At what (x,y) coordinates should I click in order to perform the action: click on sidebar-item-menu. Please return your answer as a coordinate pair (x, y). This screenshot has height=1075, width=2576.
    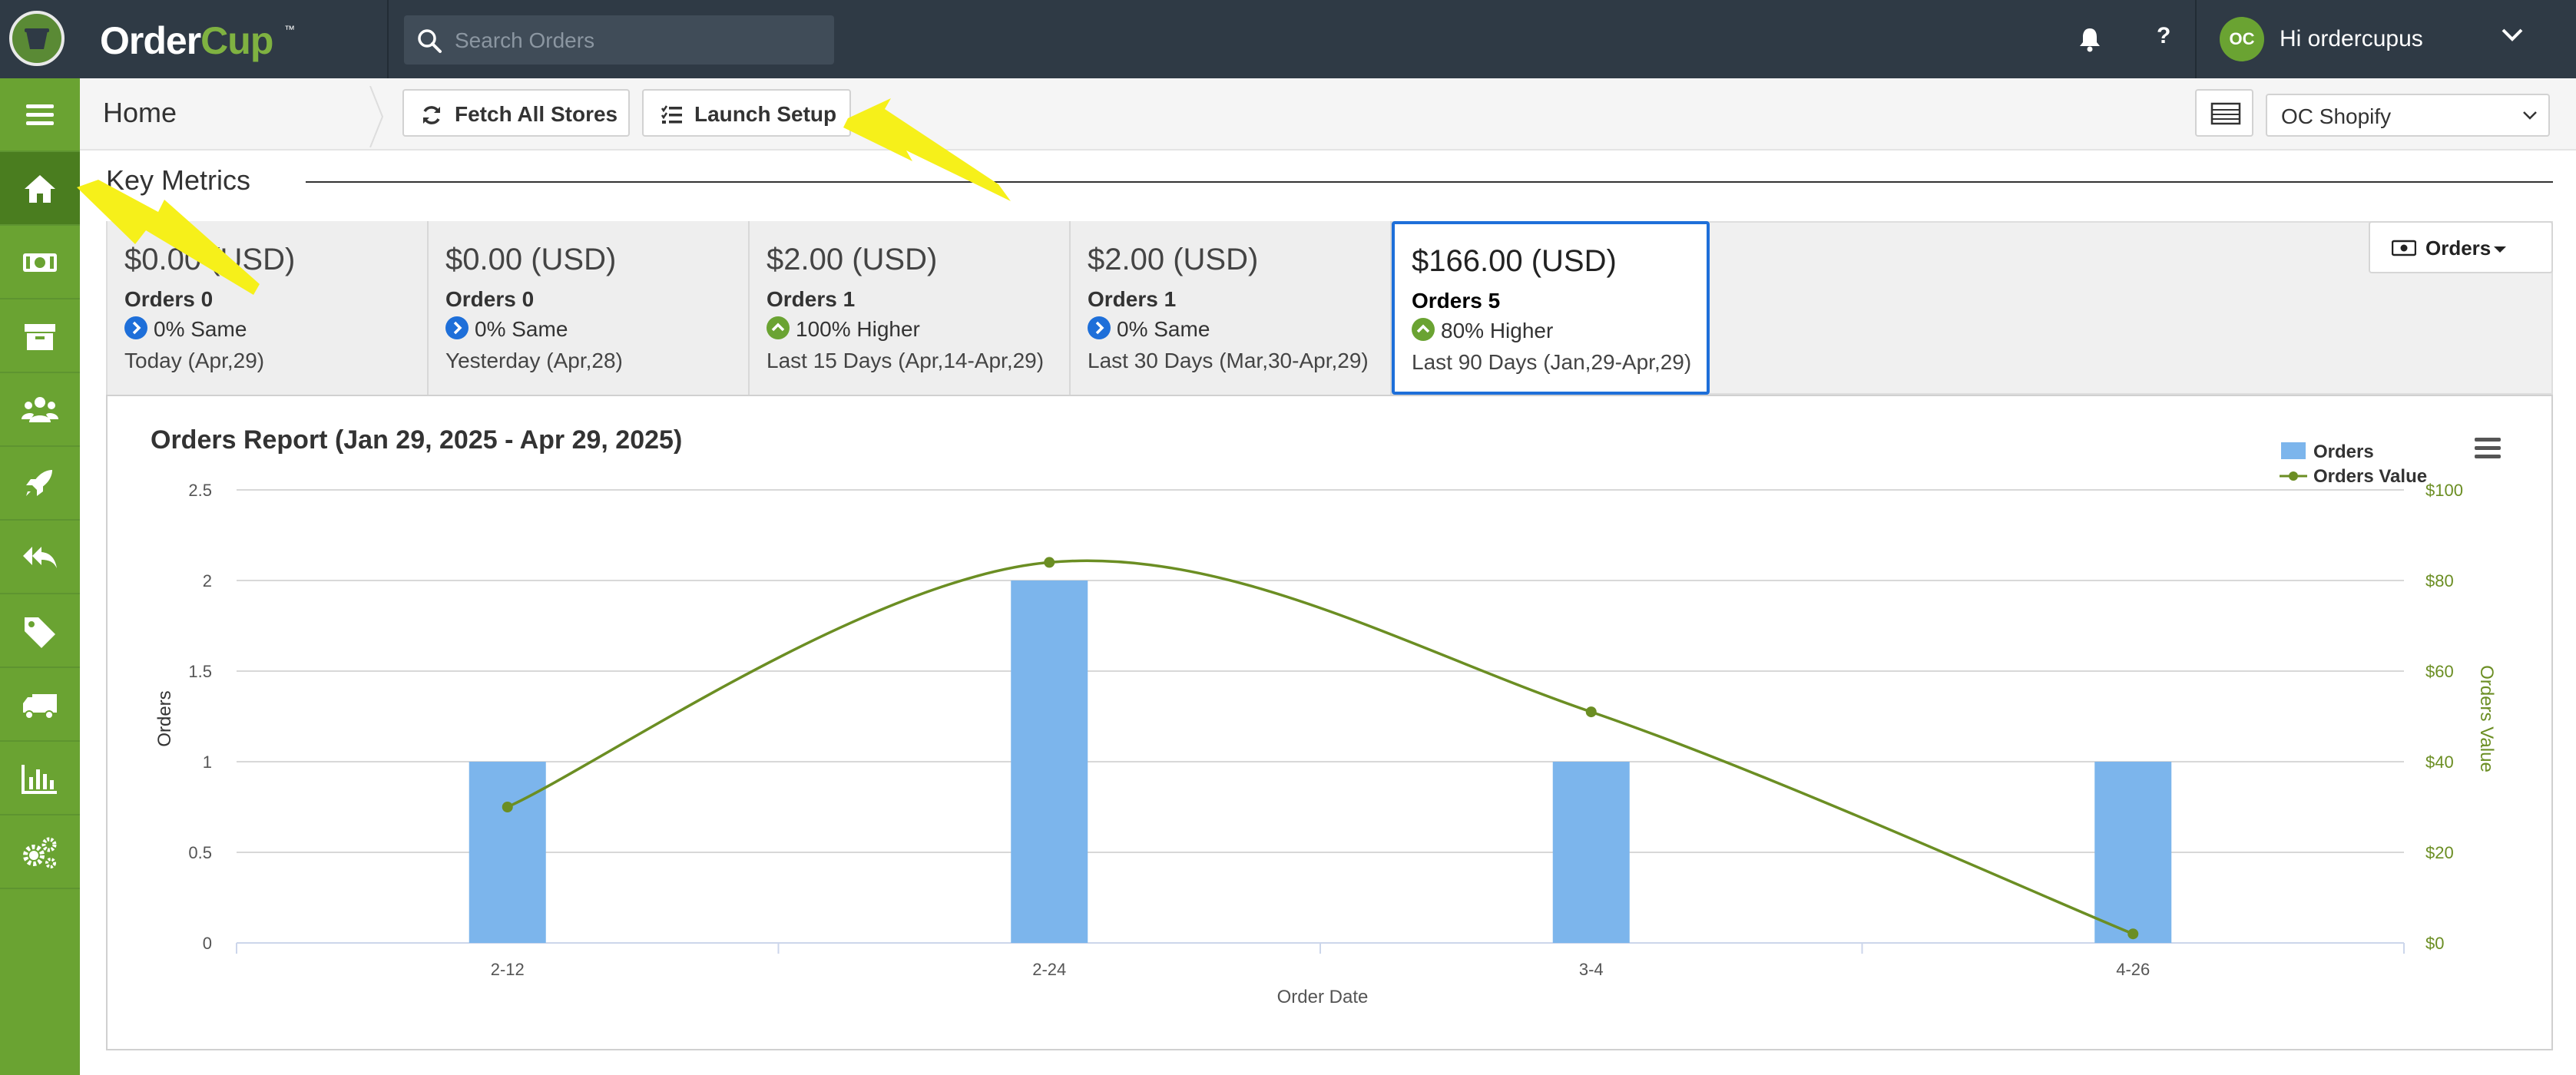
    Looking at the image, I should click on (40, 115).